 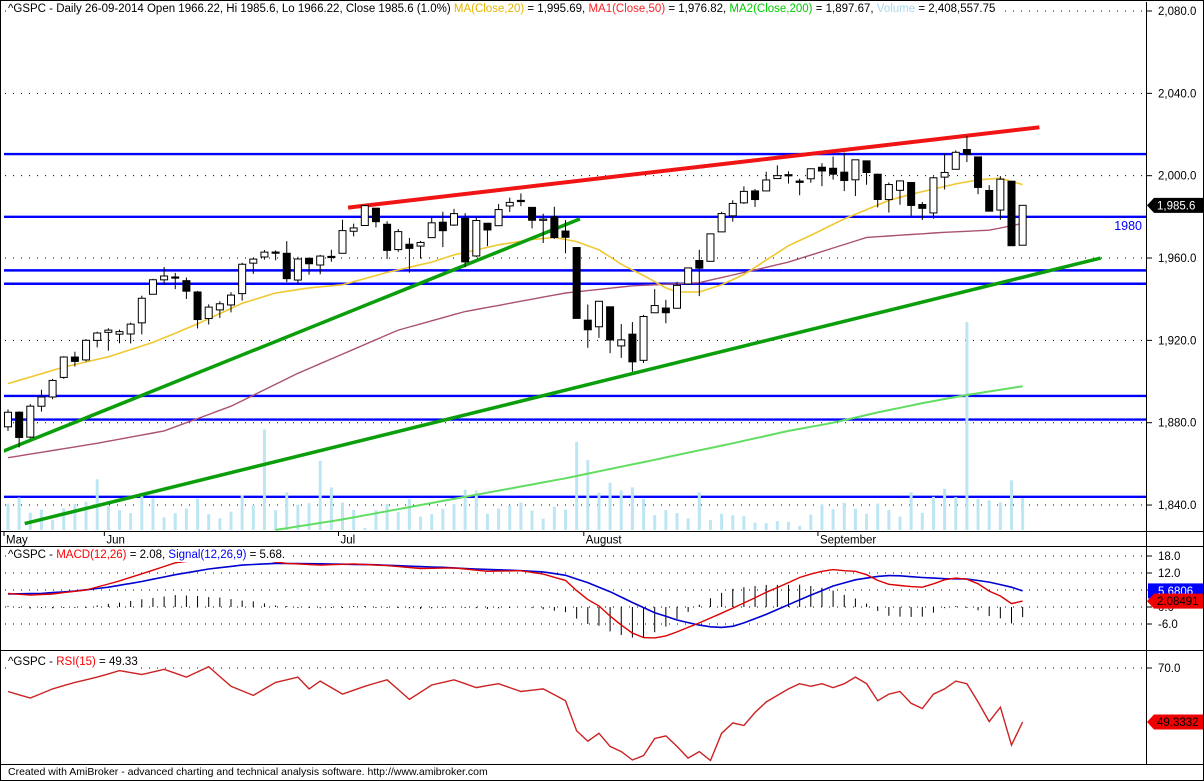 What do you see at coordinates (115, 541) in the screenshot?
I see `month-label: Jun` at bounding box center [115, 541].